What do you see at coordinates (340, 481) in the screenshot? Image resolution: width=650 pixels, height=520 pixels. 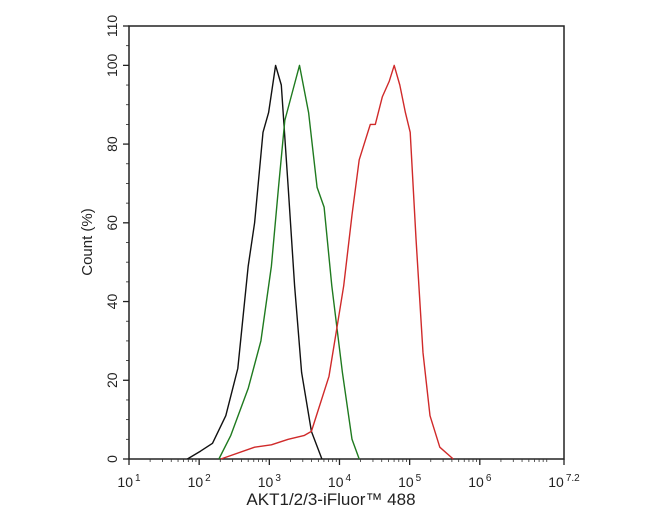 I see `x-tick-label: 10 4` at bounding box center [340, 481].